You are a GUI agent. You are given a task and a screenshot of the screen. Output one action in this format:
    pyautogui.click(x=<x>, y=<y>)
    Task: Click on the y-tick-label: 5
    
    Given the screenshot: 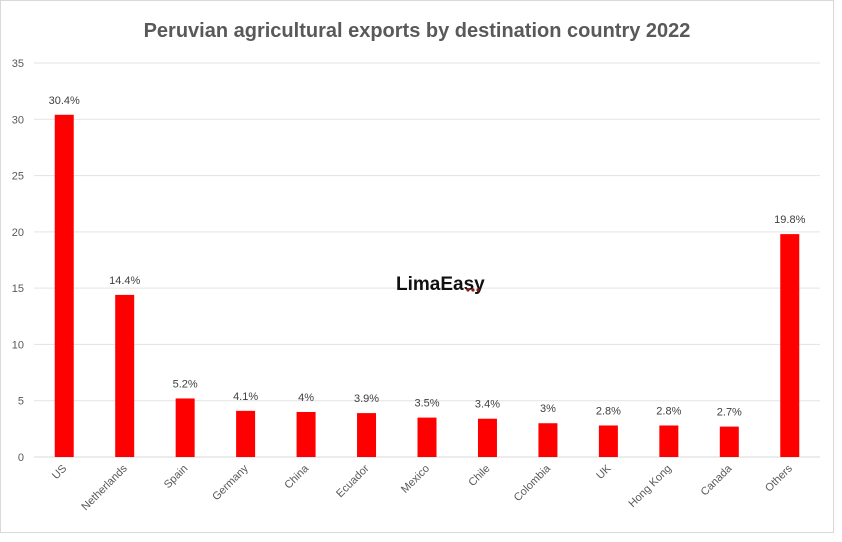 What is the action you would take?
    pyautogui.click(x=21, y=402)
    